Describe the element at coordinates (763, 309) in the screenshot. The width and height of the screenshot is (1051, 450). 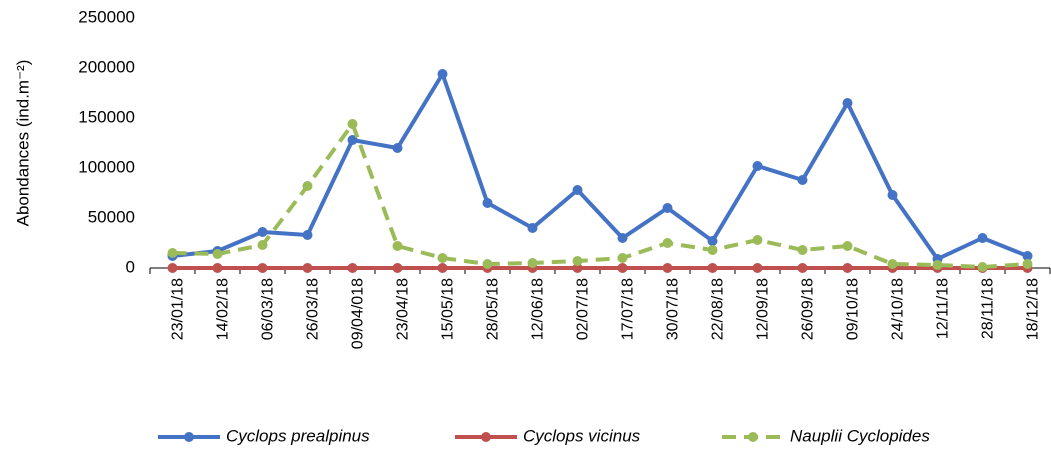
I see `x-tick-label: 12/09/18` at that location.